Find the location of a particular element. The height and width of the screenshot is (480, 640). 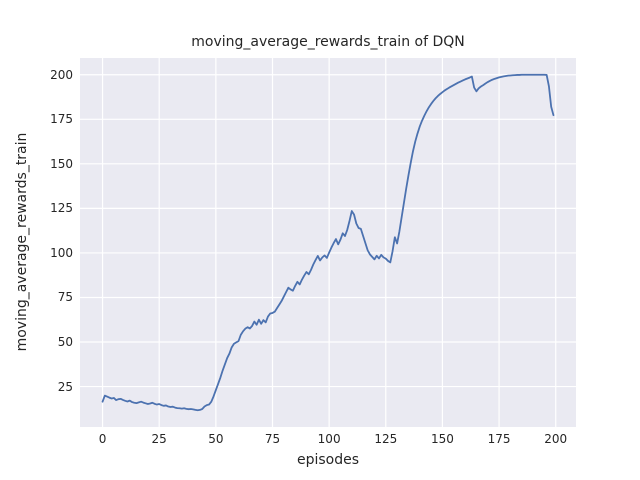

chart-title: moving_average_rewards_train of DQN is located at coordinates (328, 42).